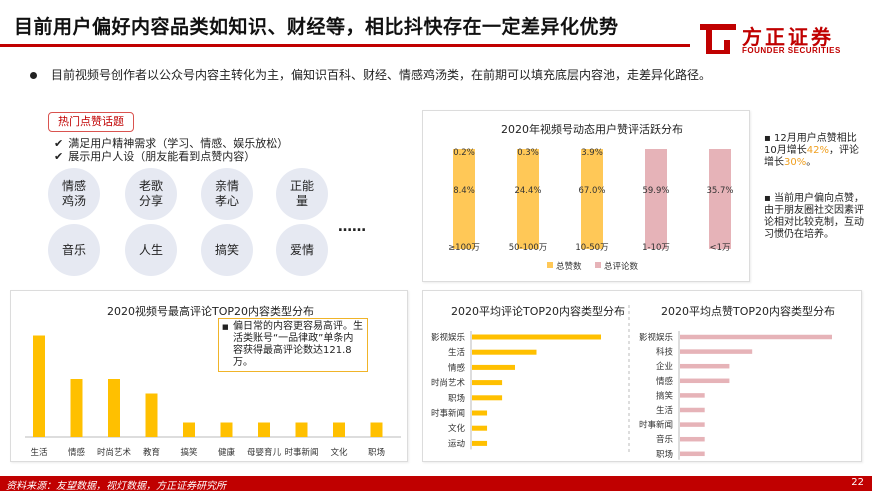 The height and width of the screenshot is (491, 872). Describe the element at coordinates (302, 194) in the screenshot. I see `topic-circle: 正能 量` at that location.